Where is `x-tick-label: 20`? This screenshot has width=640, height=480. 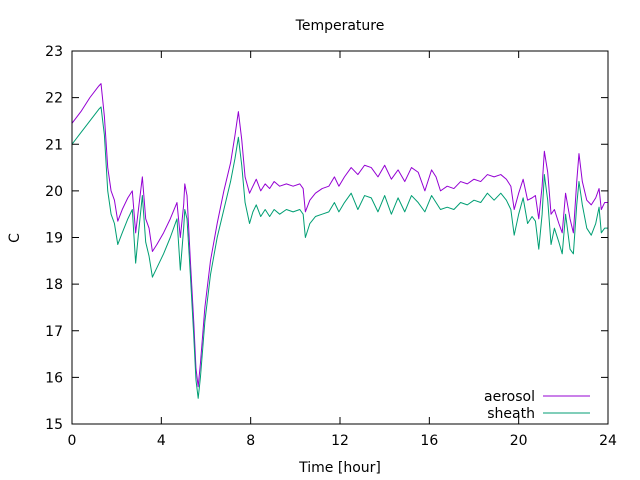
x-tick-label: 20 is located at coordinates (519, 441).